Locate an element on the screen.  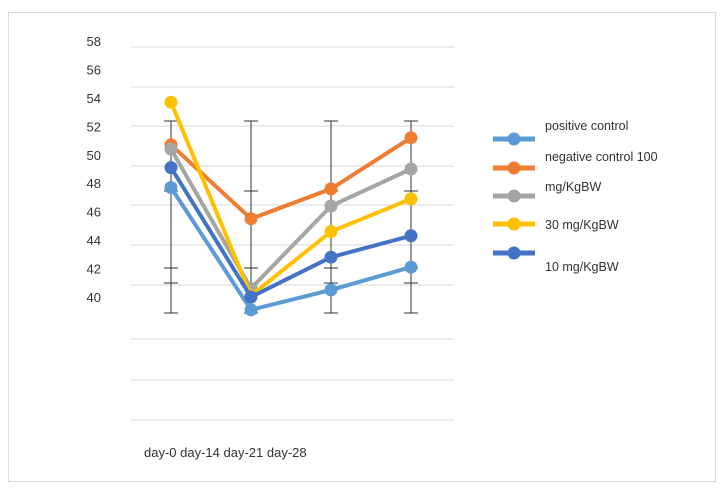
legend-item: 30 mg/KgBW is located at coordinates (556, 224).